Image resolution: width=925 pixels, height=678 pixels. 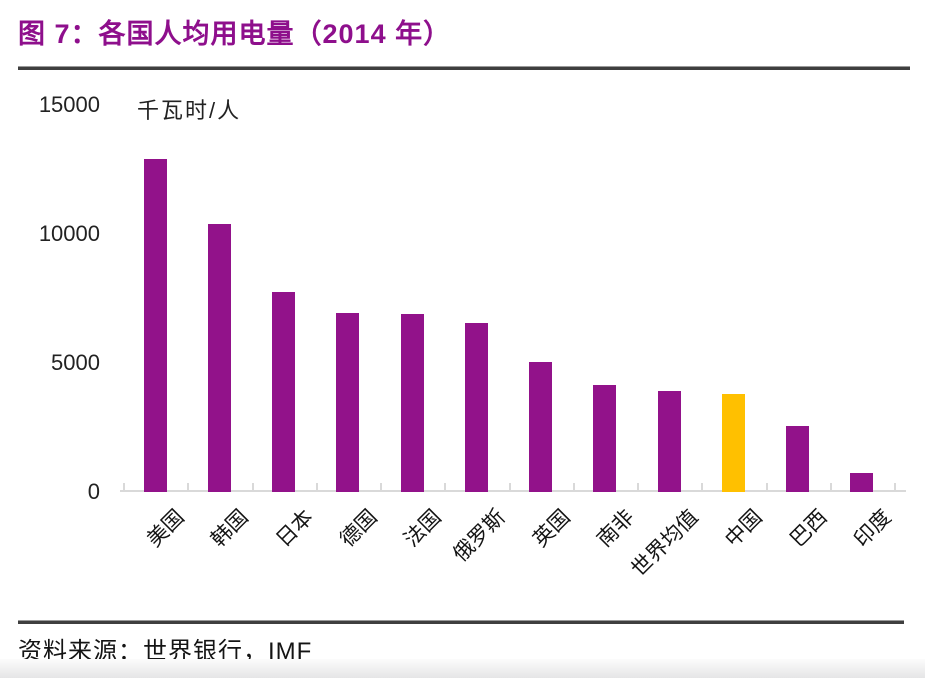 I want to click on bar-美国, so click(x=155, y=325).